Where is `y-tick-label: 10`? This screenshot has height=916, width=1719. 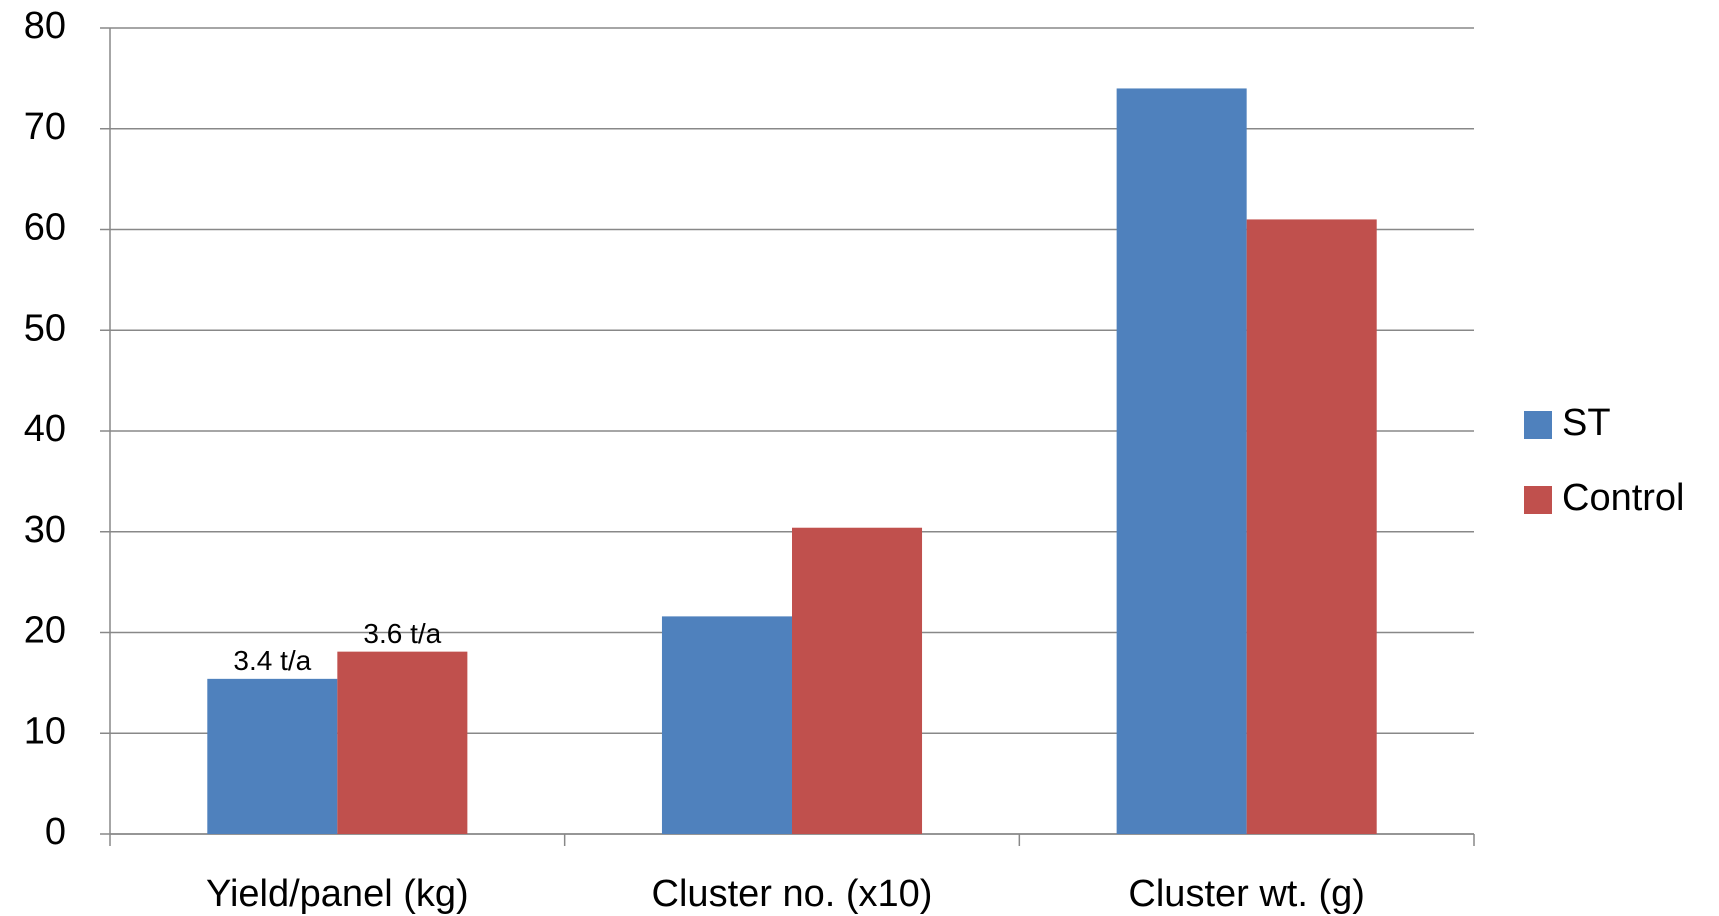
y-tick-label: 10 is located at coordinates (45, 731).